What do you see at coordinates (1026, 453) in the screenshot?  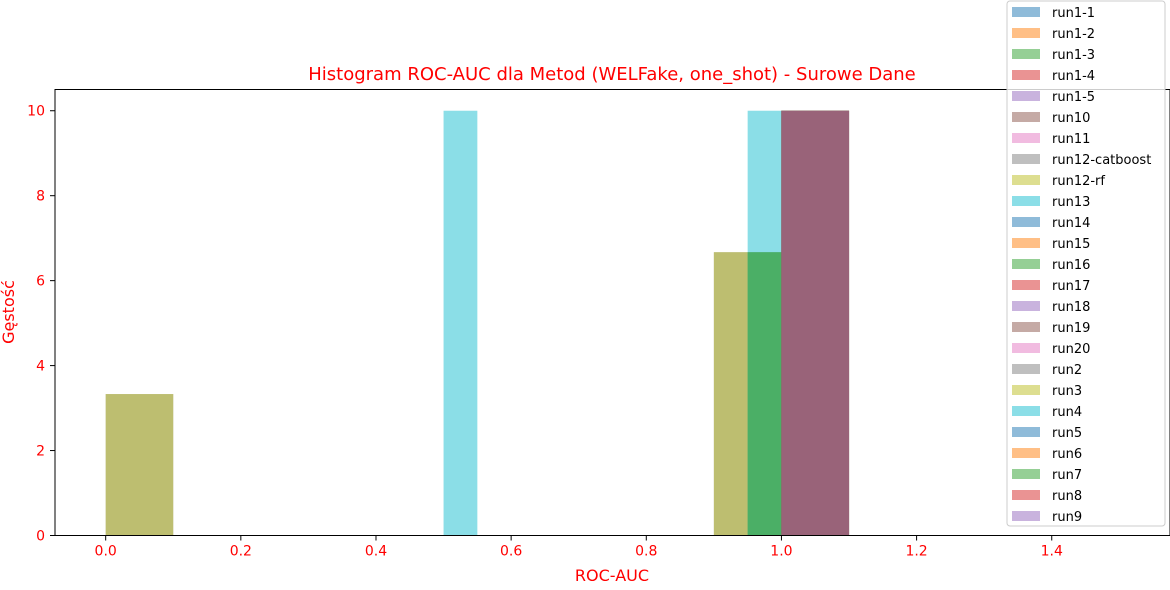 I see `legend-swatch-run6` at bounding box center [1026, 453].